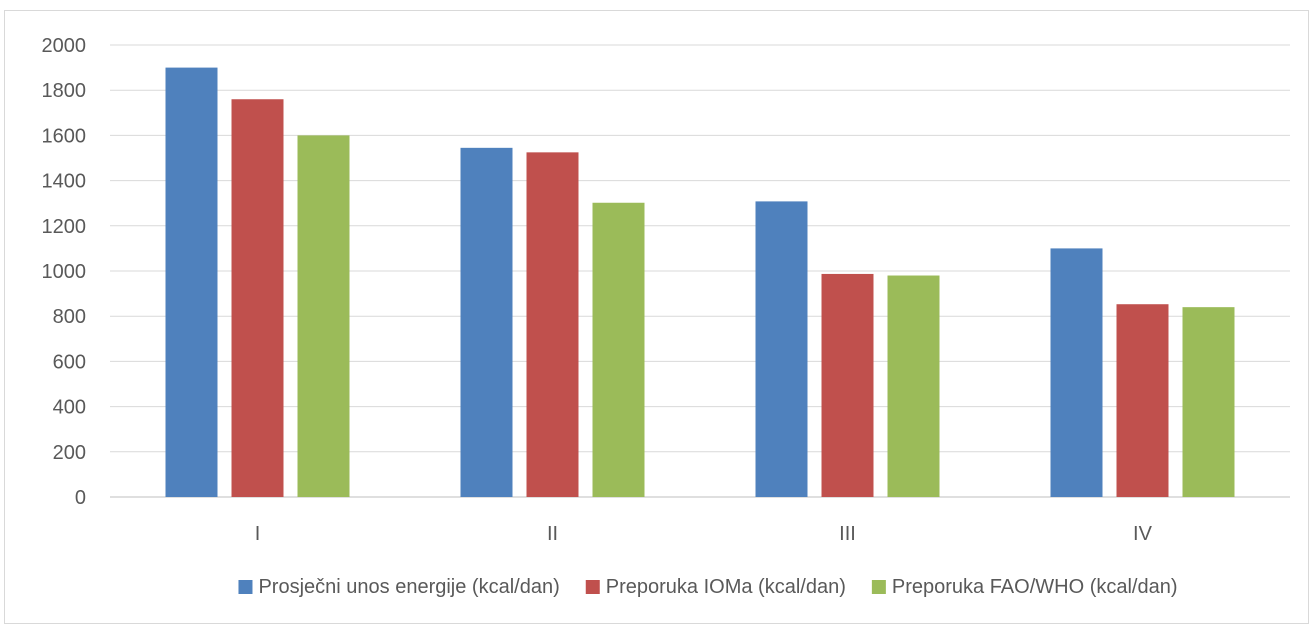 This screenshot has width=1315, height=629. What do you see at coordinates (69, 317) in the screenshot?
I see `y-tick-label: 800` at bounding box center [69, 317].